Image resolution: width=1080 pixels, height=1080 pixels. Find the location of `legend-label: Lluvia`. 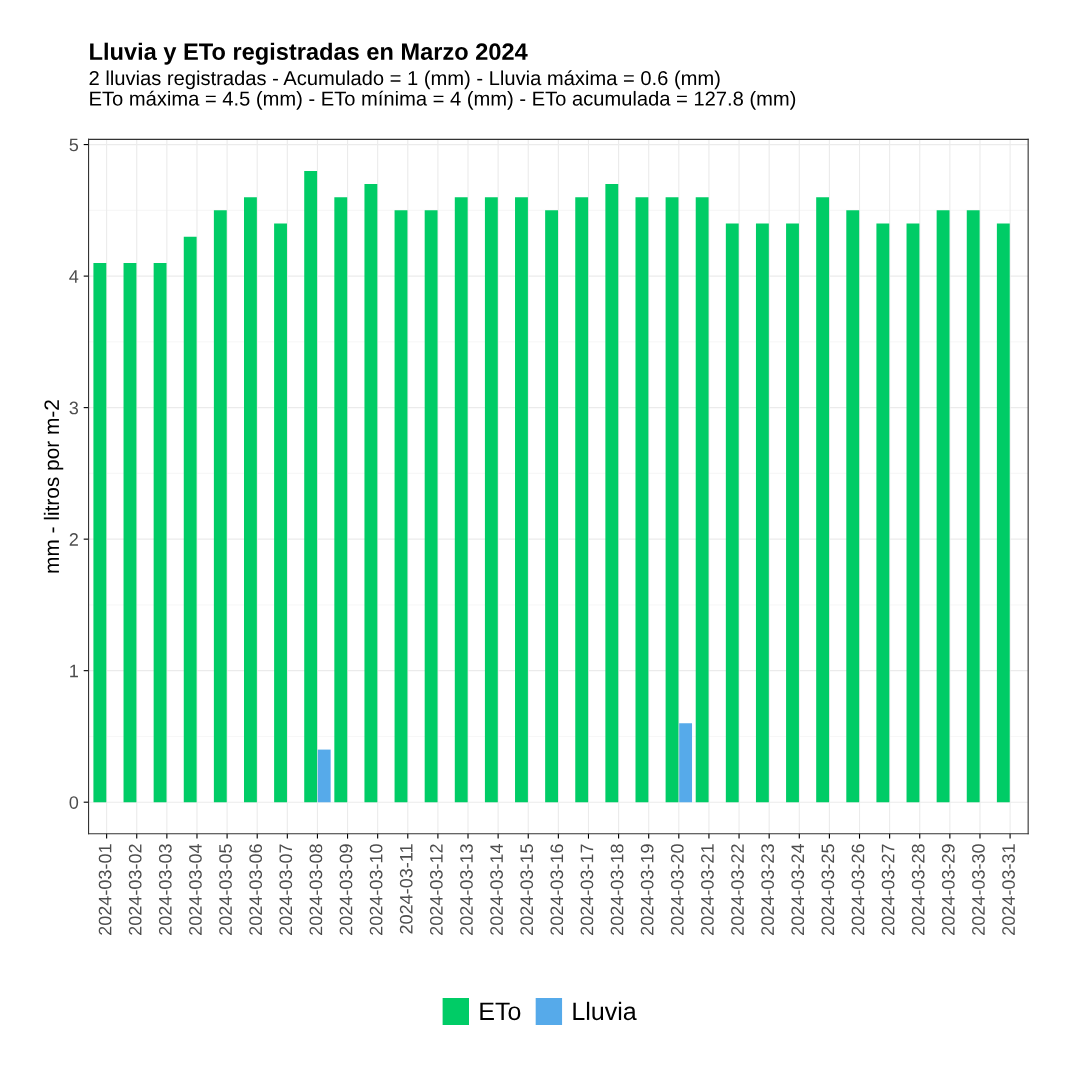

legend-label: Lluvia is located at coordinates (605, 1011).